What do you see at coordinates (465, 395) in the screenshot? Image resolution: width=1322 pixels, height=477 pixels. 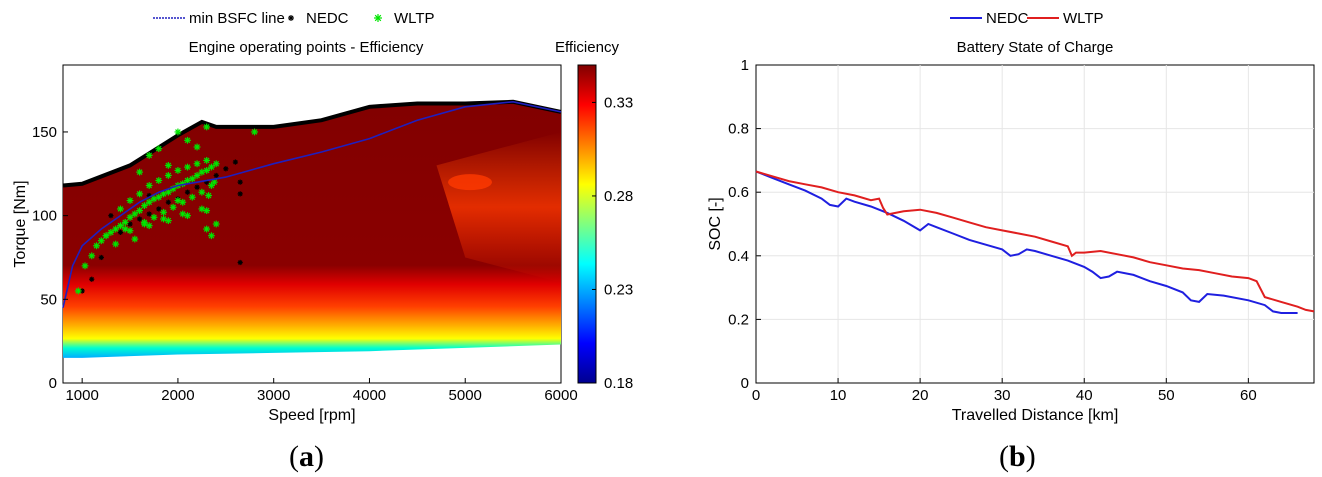 I see `x-tick-label: 5000` at bounding box center [465, 395].